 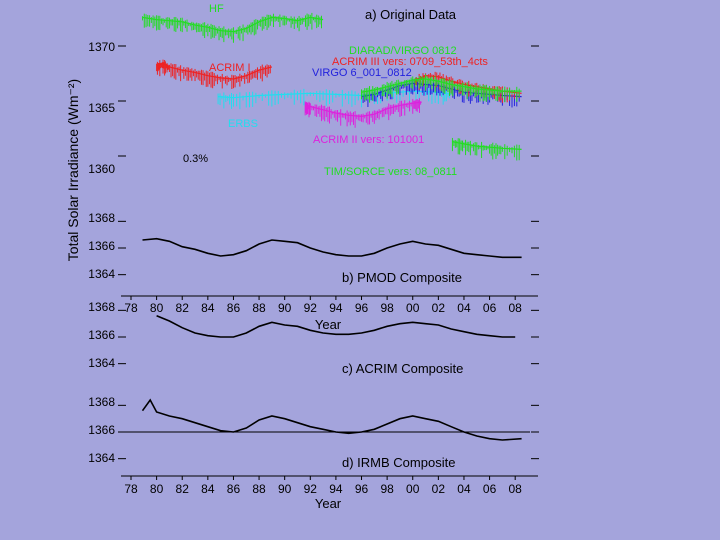 What do you see at coordinates (101, 246) in the screenshot?
I see `panel-b-ytick-1366: 1366` at bounding box center [101, 246].